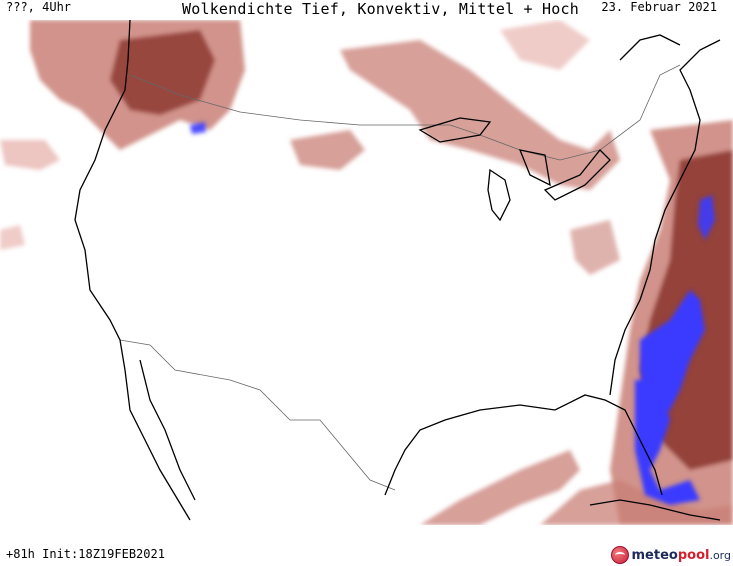 The image size is (733, 566). What do you see at coordinates (480, 115) in the screenshot?
I see `cloud-area-great-lakes` at bounding box center [480, 115].